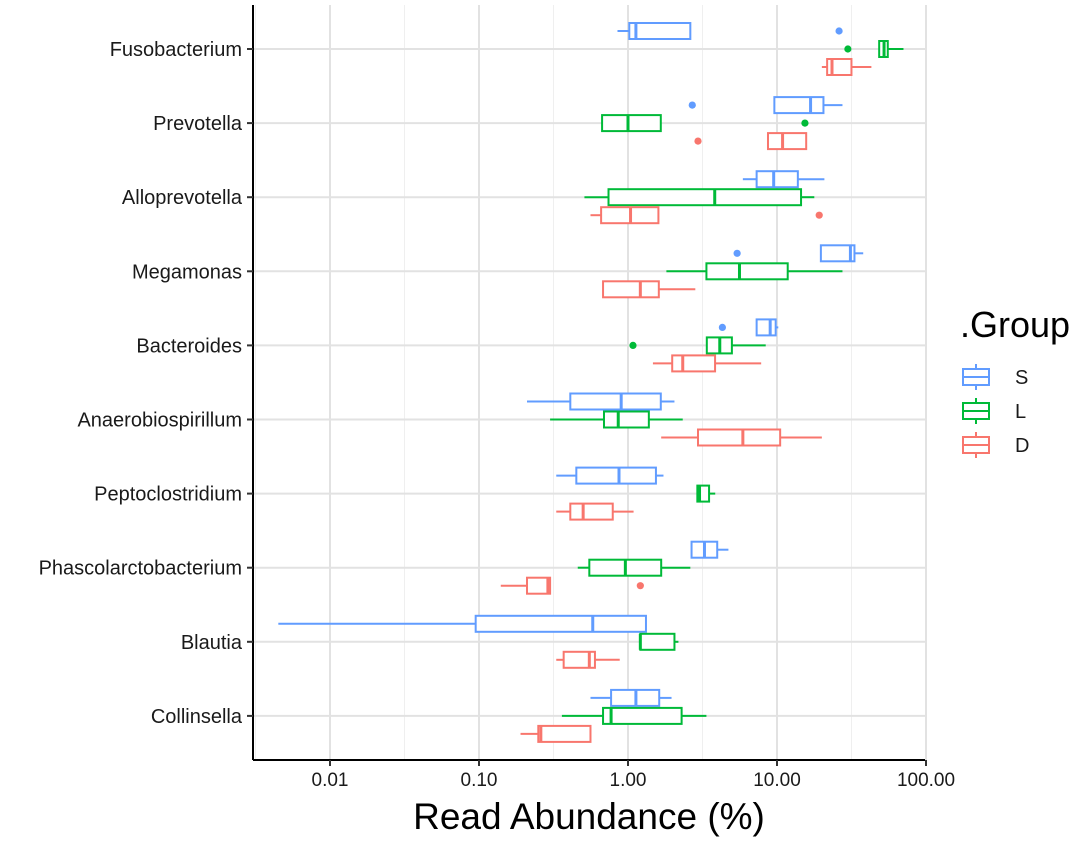  What do you see at coordinates (730, 31) in the screenshot?
I see `box-s-fusobacterium` at bounding box center [730, 31].